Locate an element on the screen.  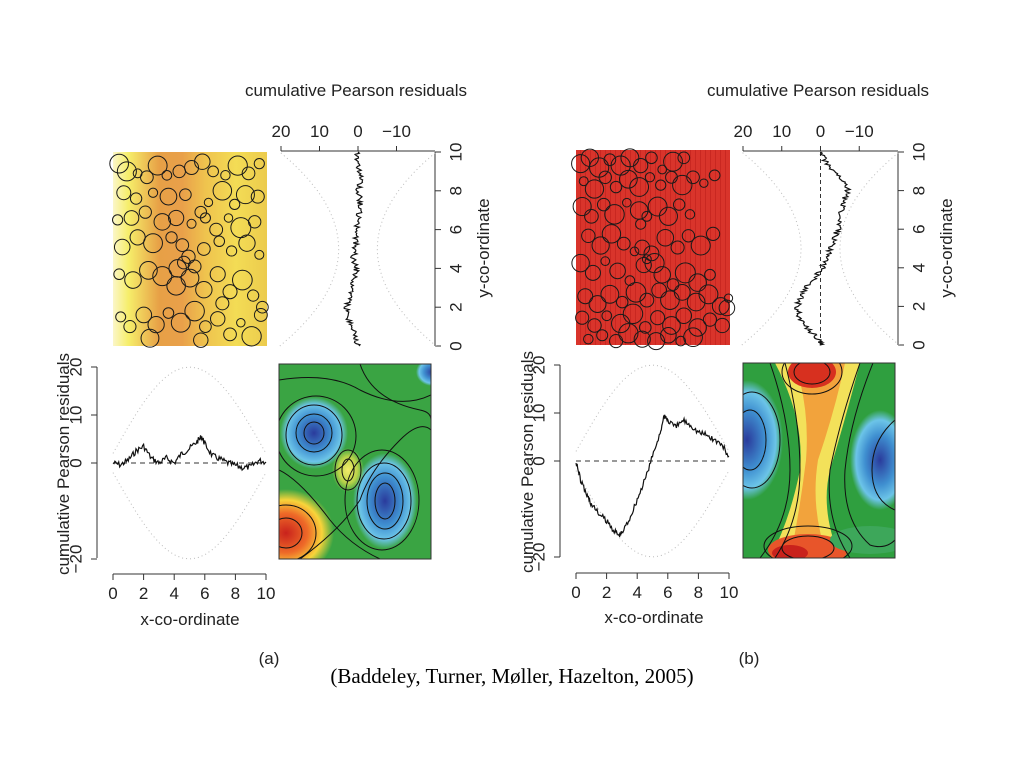
panel-a-point-marks is located at coordinates (189, 250).